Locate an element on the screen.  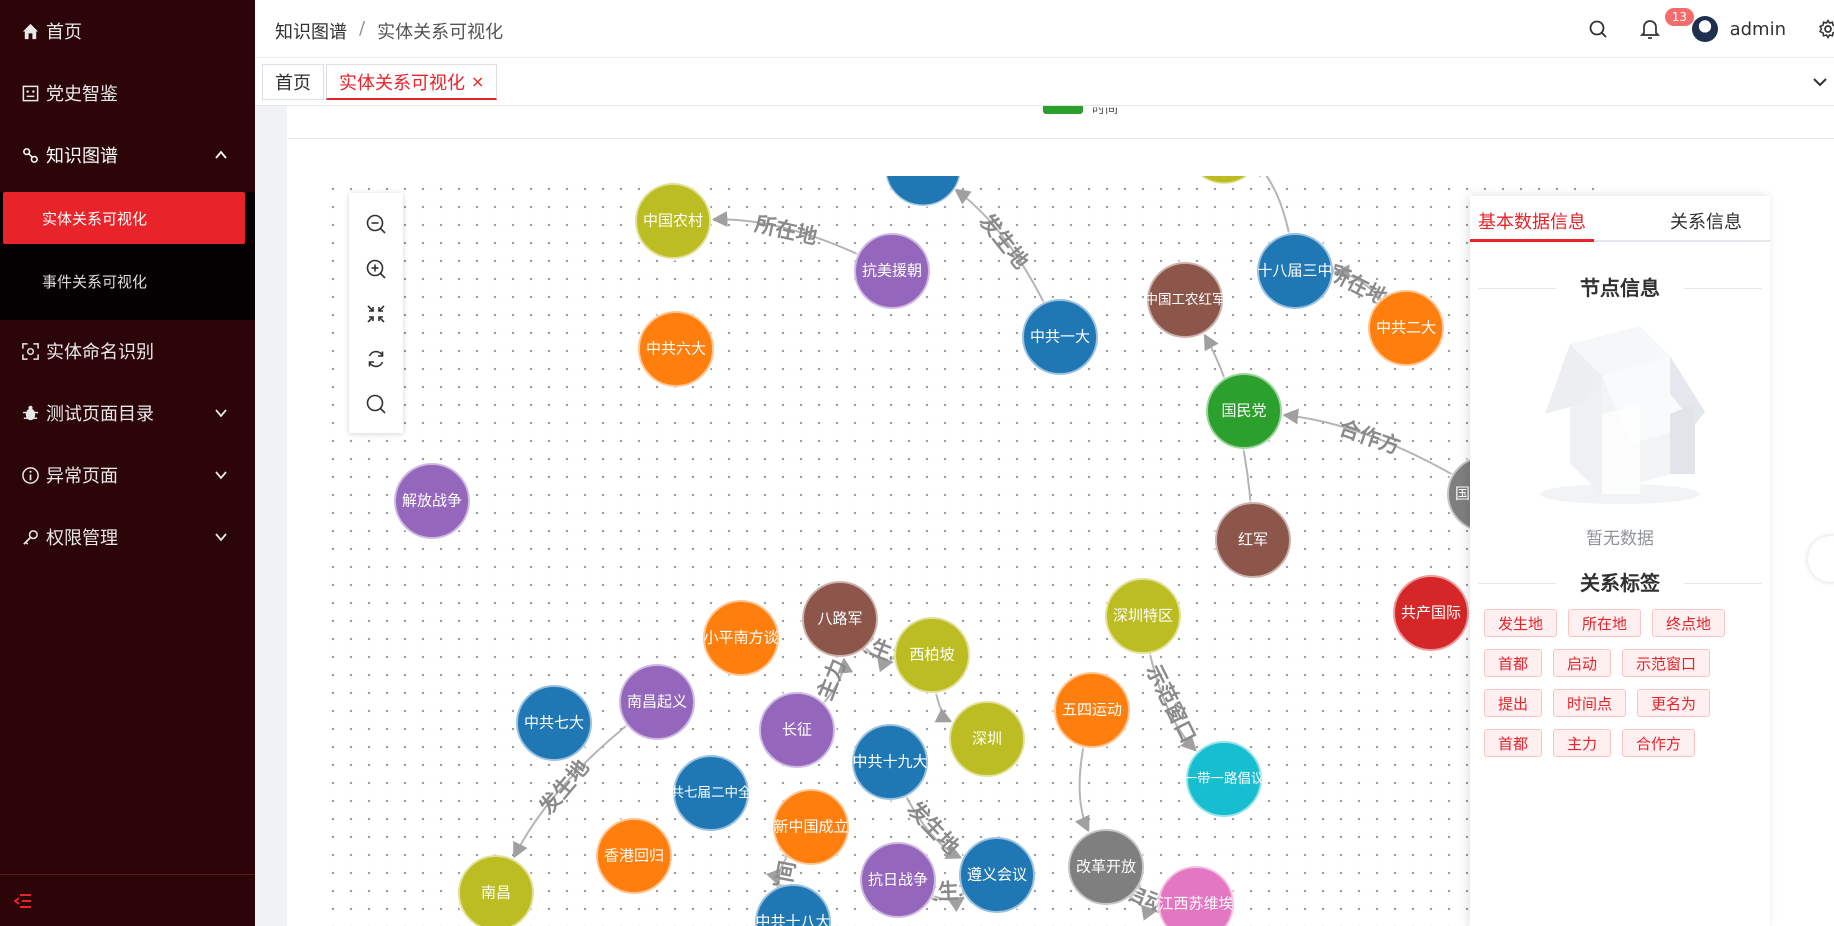
sidebar-item-test-pages: 测试页面目录 is located at coordinates (127, 413).